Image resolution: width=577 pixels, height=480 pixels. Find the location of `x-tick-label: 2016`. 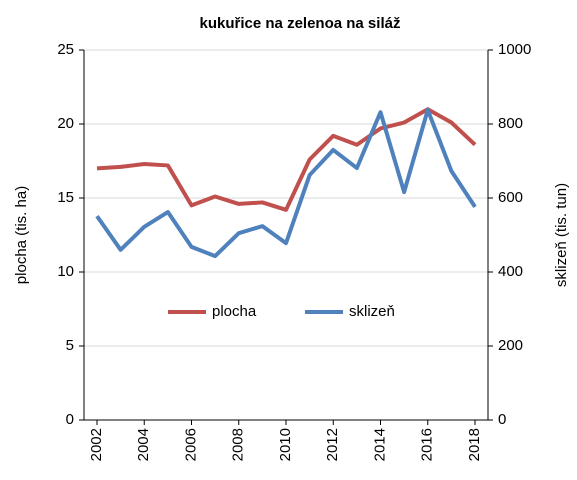

x-tick-label: 2016 is located at coordinates (427, 444).